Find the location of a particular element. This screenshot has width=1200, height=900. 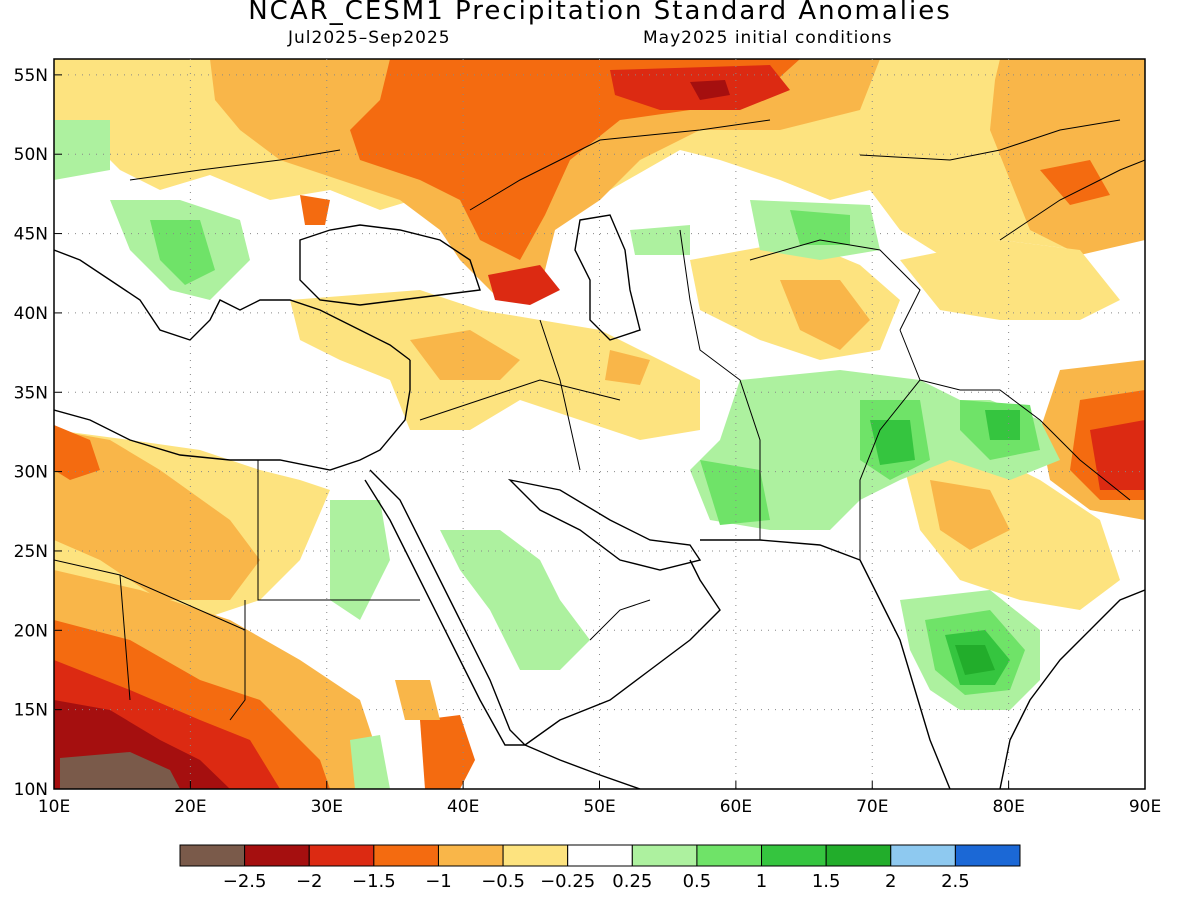

longitude-labels: 10E 20E 30E 40E 50E 60E 70E 80E 90E is located at coordinates (599, 799).